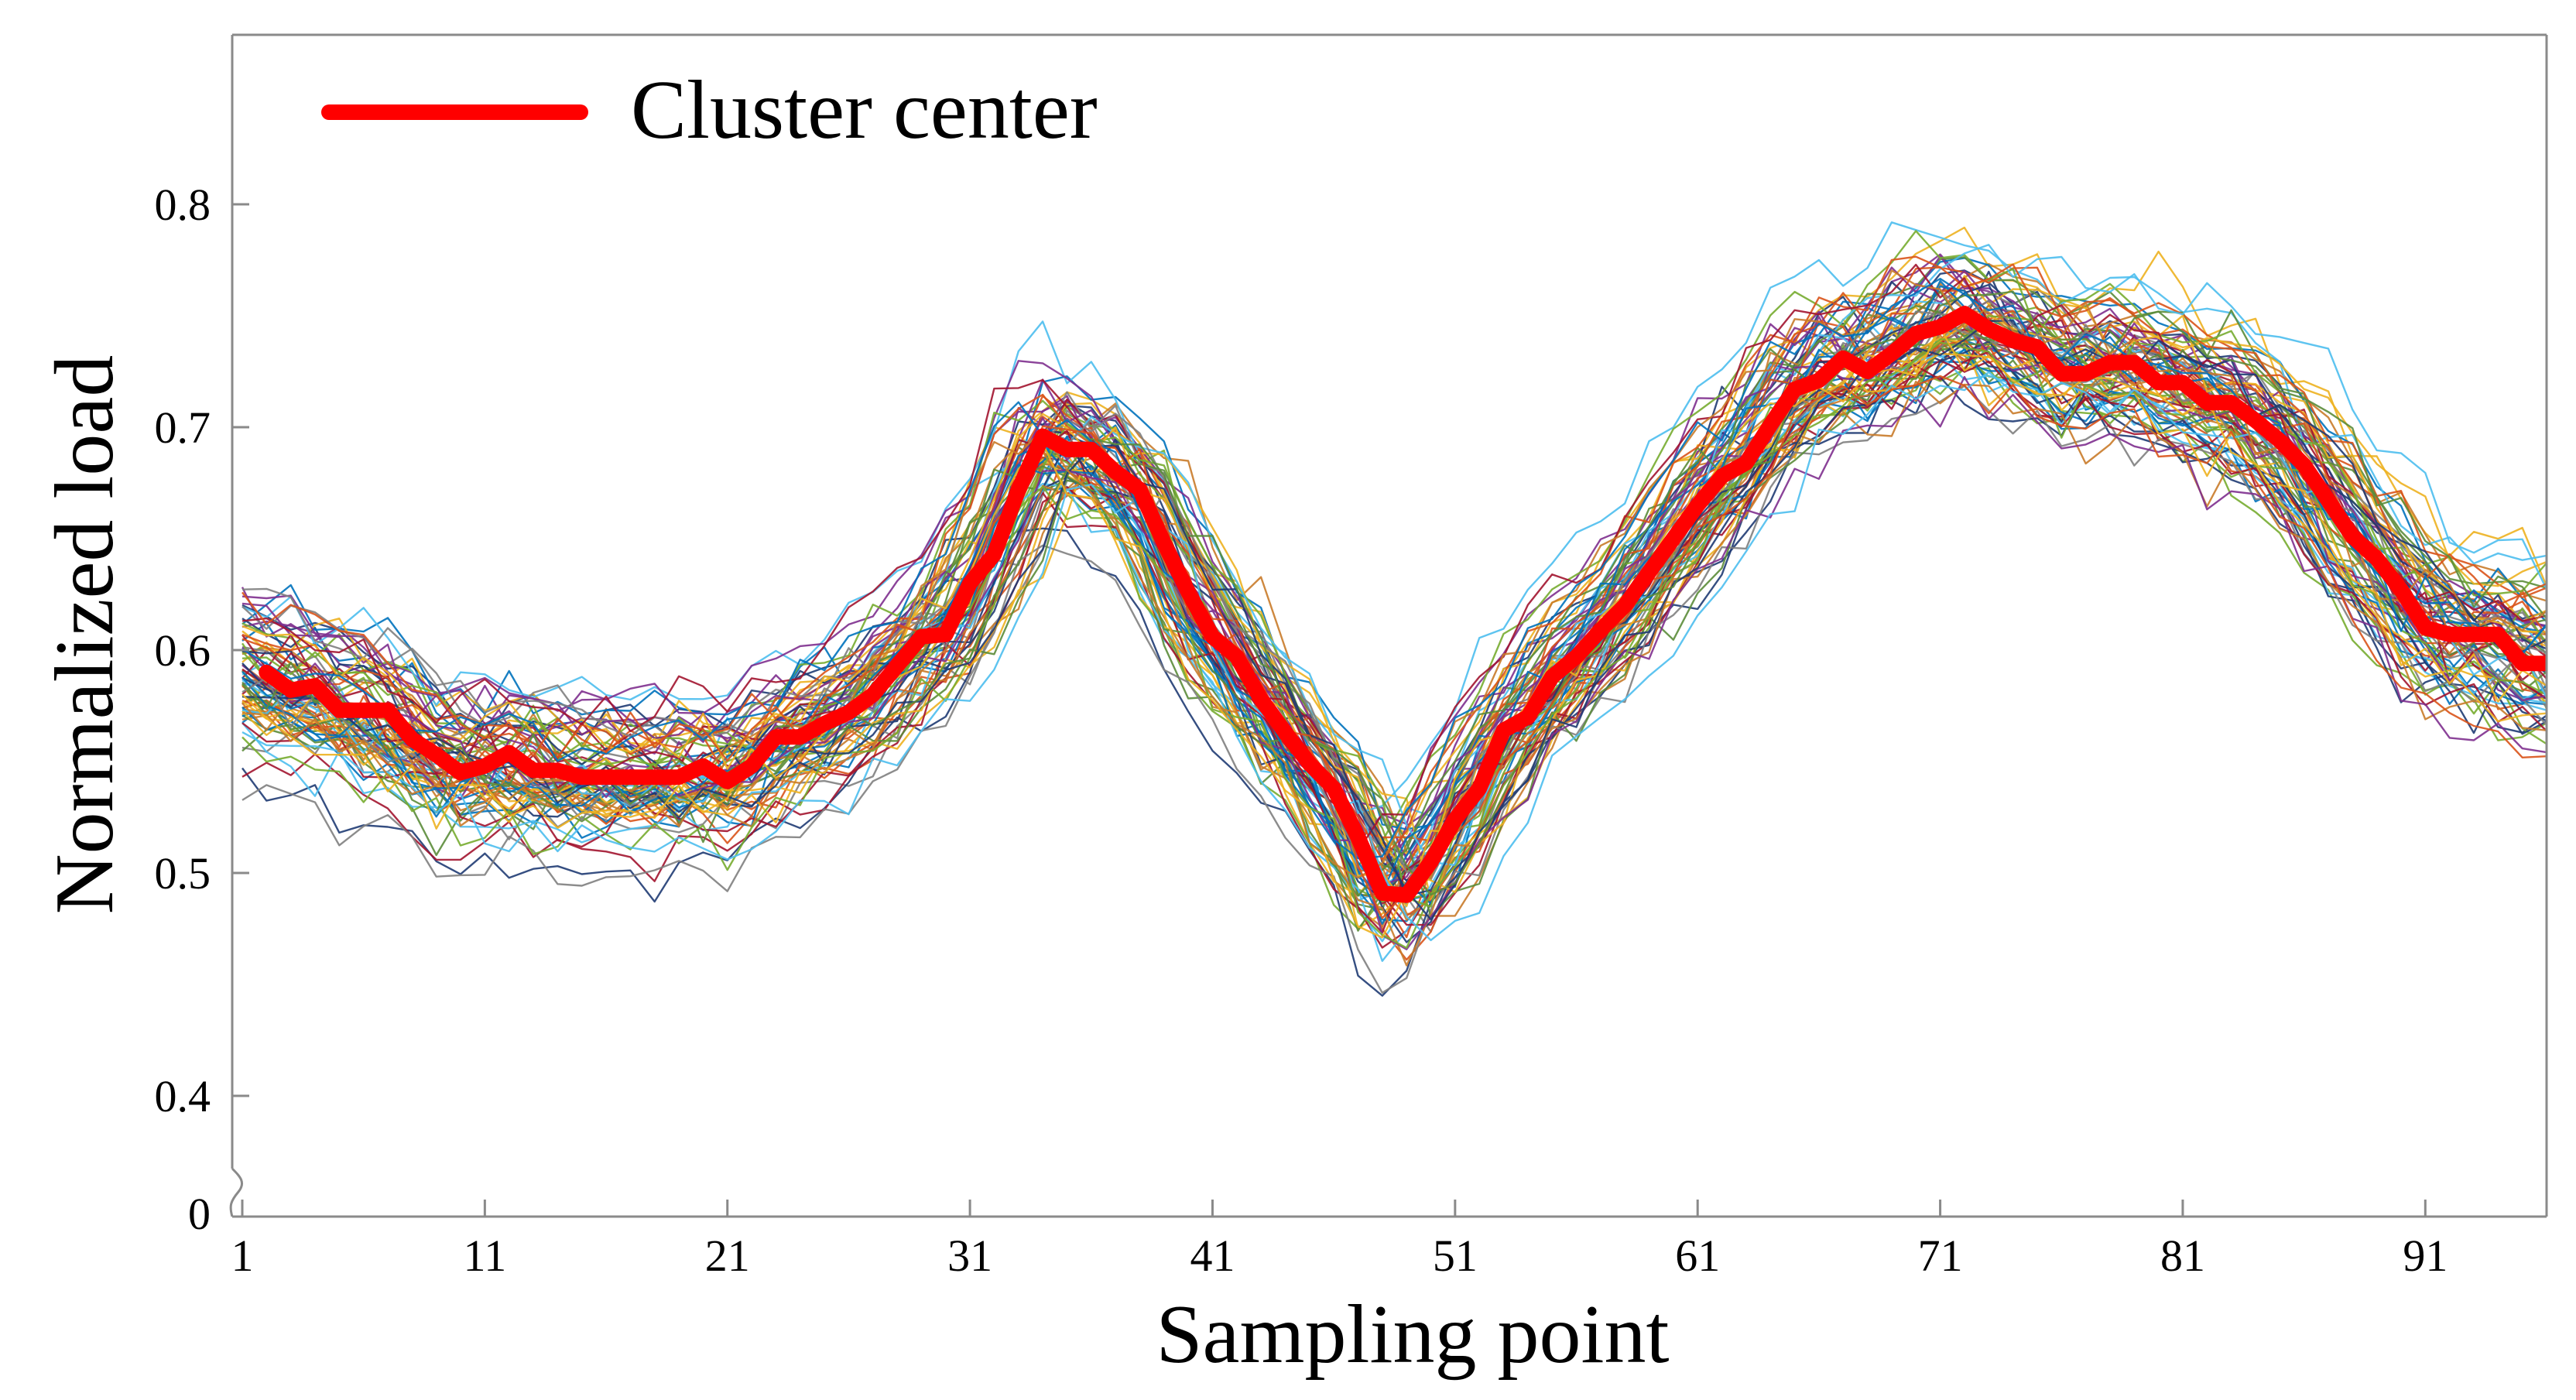  I want to click on y-axis-ticks: 0.4 0.5 0.6 0.7 0.8 0, so click(202, 709).